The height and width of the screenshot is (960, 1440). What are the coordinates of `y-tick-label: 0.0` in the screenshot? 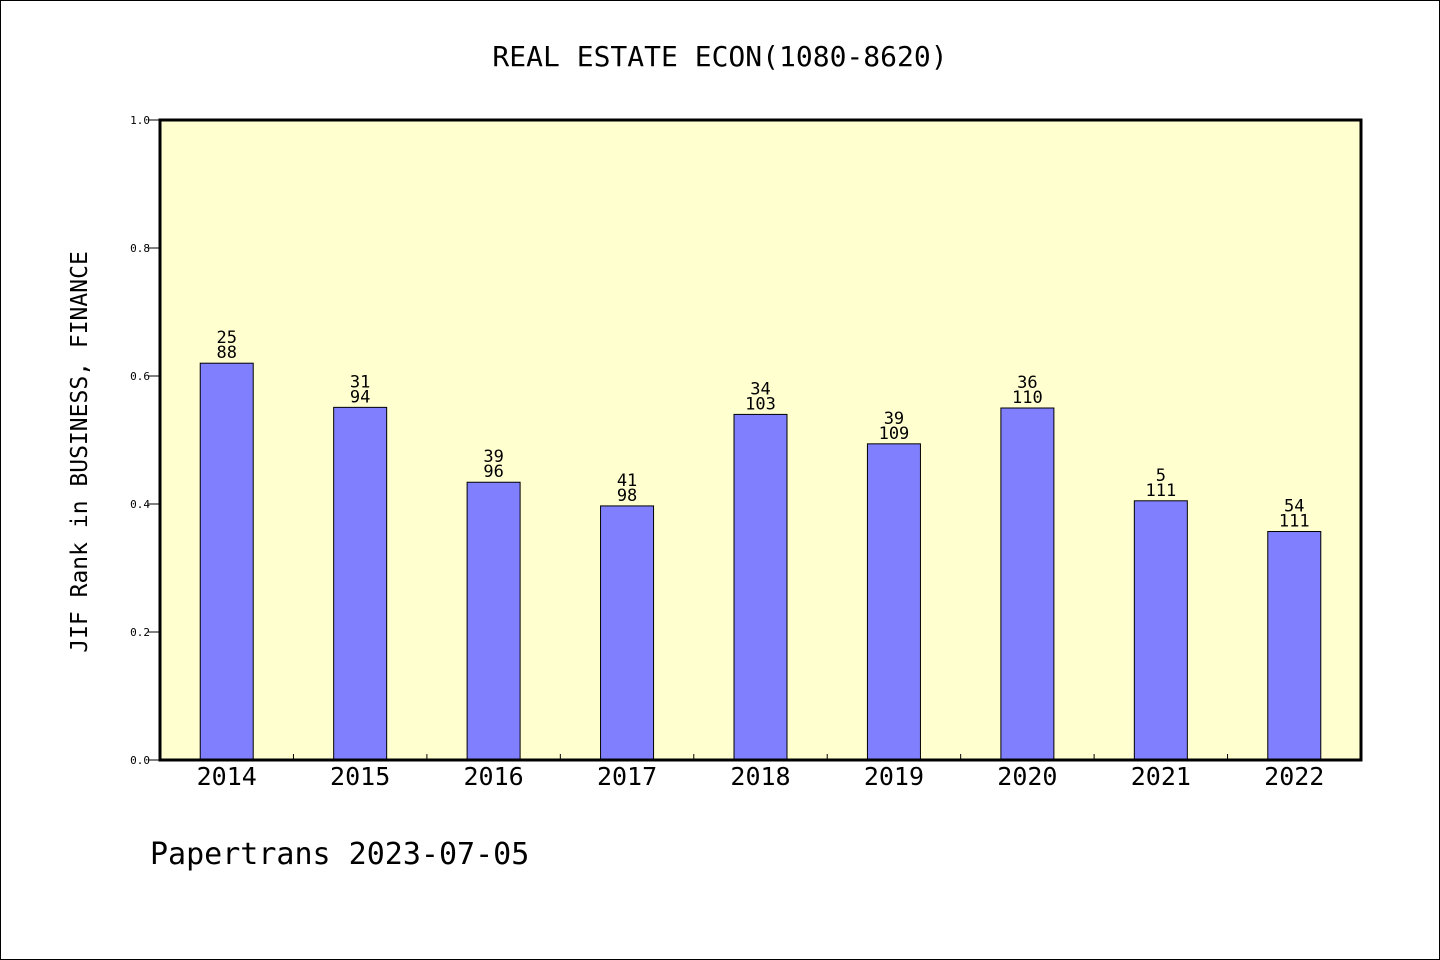 It's located at (140, 760).